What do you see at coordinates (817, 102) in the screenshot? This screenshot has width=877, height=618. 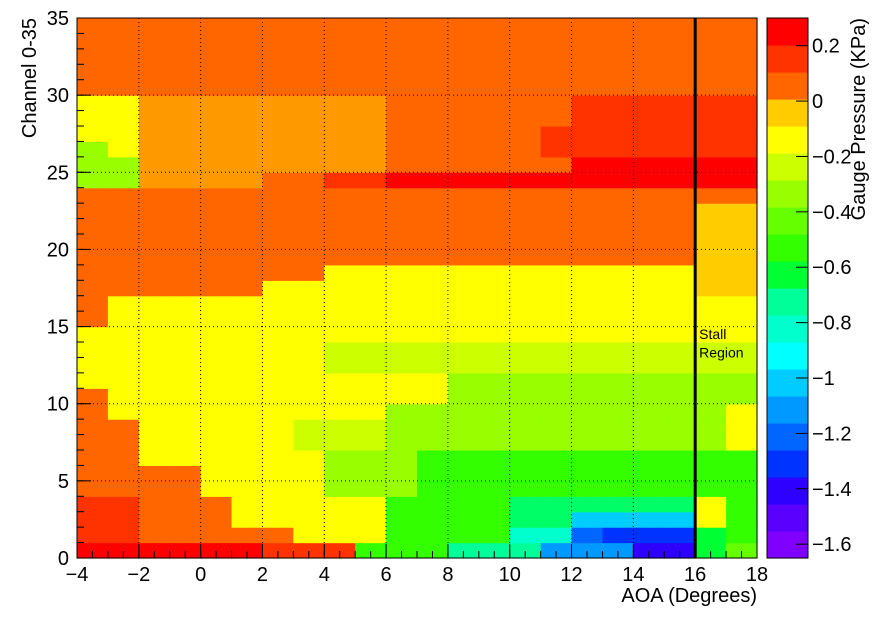 I see `color-bar-tick-label: 0` at bounding box center [817, 102].